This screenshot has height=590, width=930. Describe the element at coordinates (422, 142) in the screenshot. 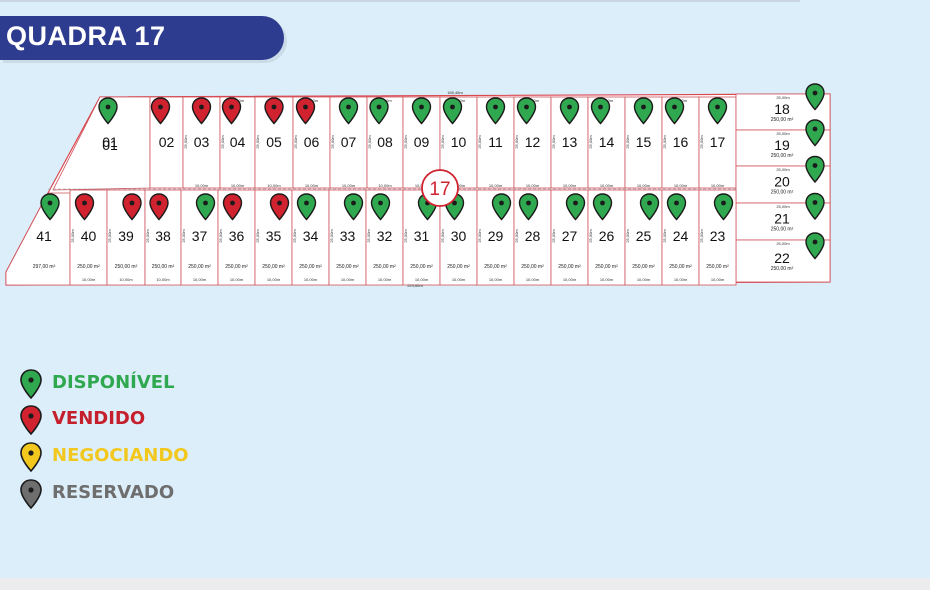

I see `lot-number: 09` at that location.